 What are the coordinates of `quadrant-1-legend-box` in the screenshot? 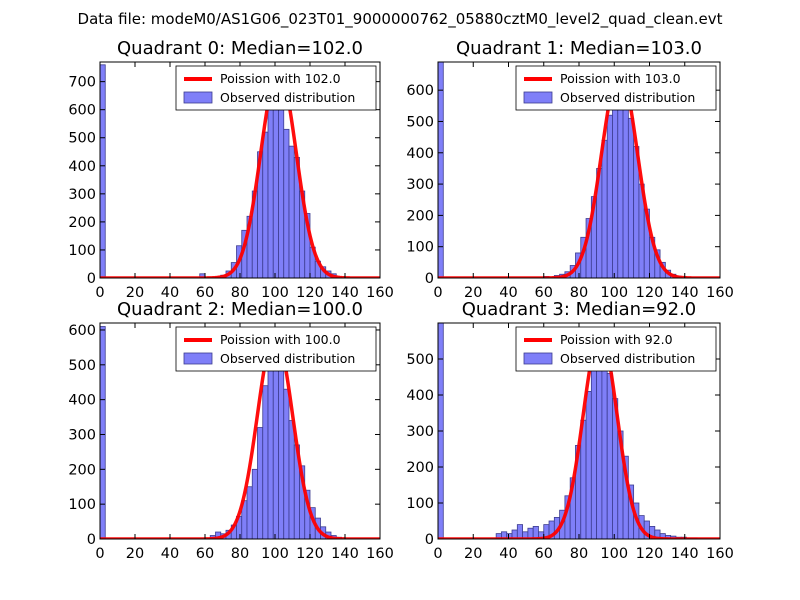 It's located at (616, 88).